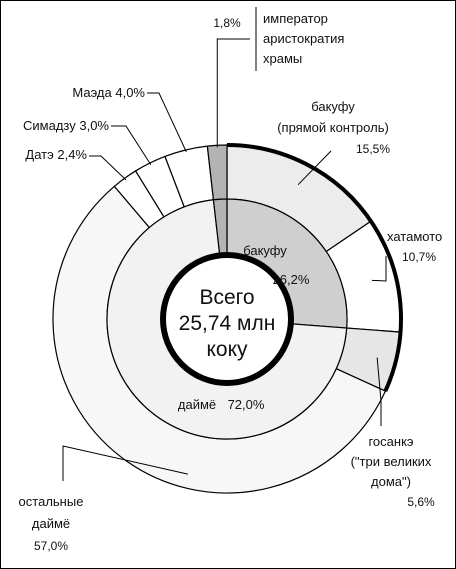 This screenshot has height=569, width=456. What do you see at coordinates (414, 236) in the screenshot?
I see `outer-label-hatamoto: хатамото` at bounding box center [414, 236].